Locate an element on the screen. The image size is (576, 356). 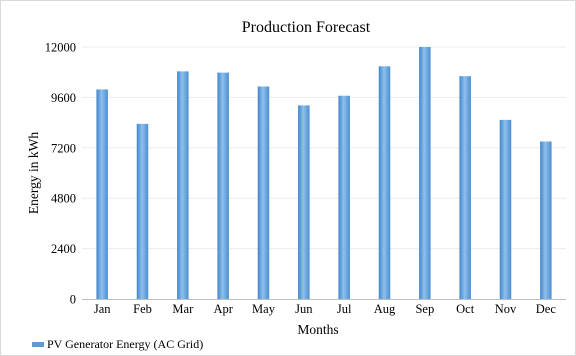
bar-mar is located at coordinates (183, 185).